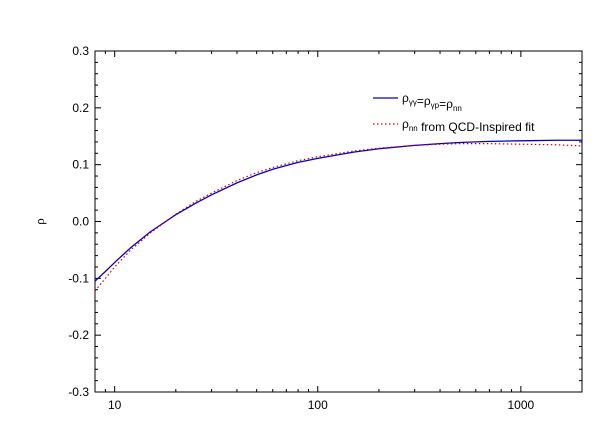  Describe the element at coordinates (39, 221) in the screenshot. I see `y-axis-label: ρ` at that location.